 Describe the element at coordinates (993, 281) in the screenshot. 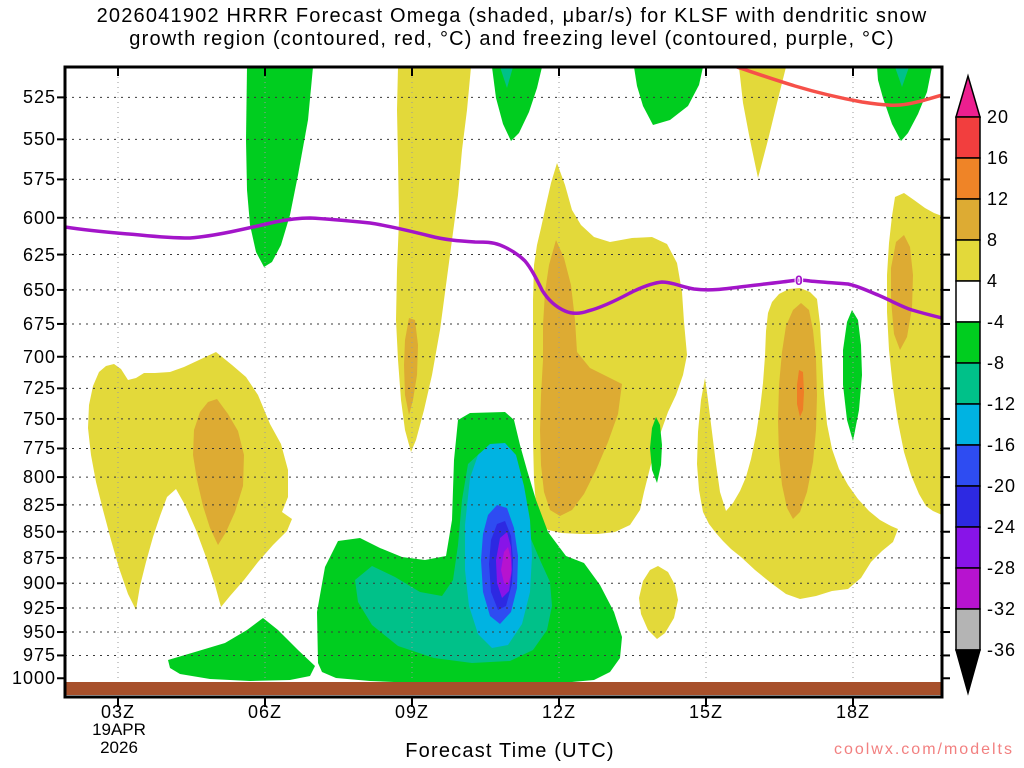

I see `colorbar-tick-label: 4` at that location.